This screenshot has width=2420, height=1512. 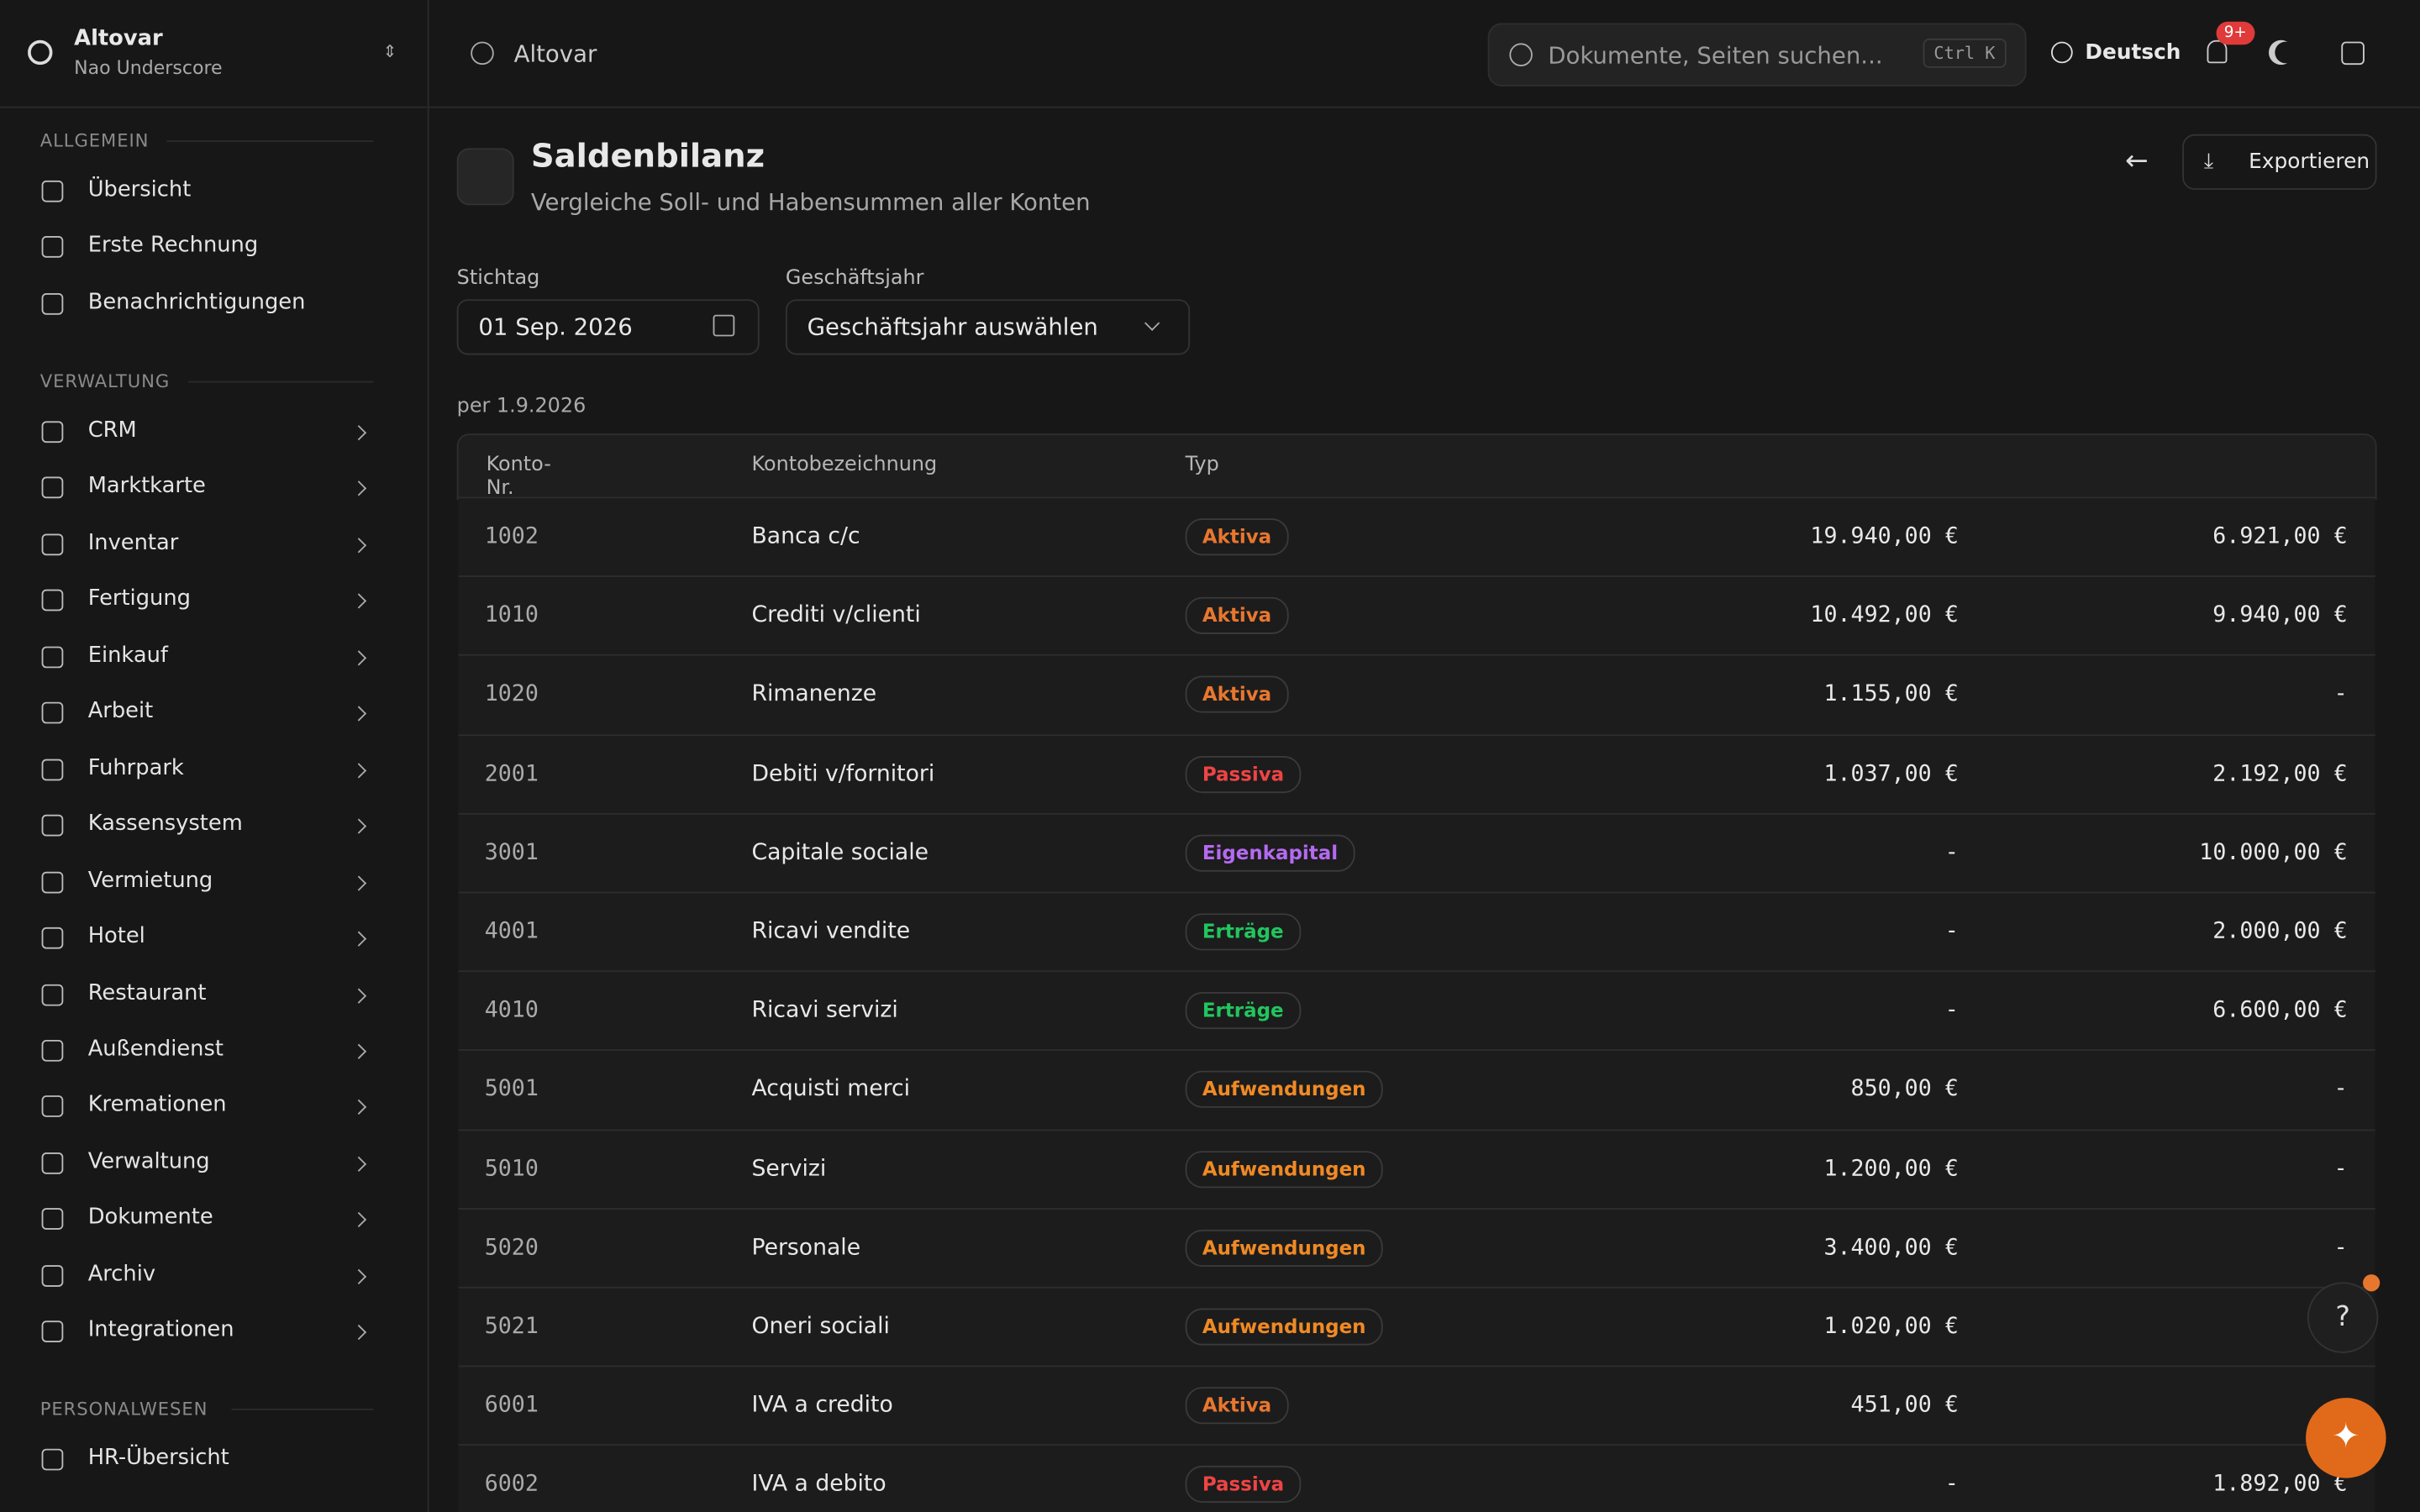 What do you see at coordinates (155, 1049) in the screenshot?
I see `nav-label: Außendienst` at bounding box center [155, 1049].